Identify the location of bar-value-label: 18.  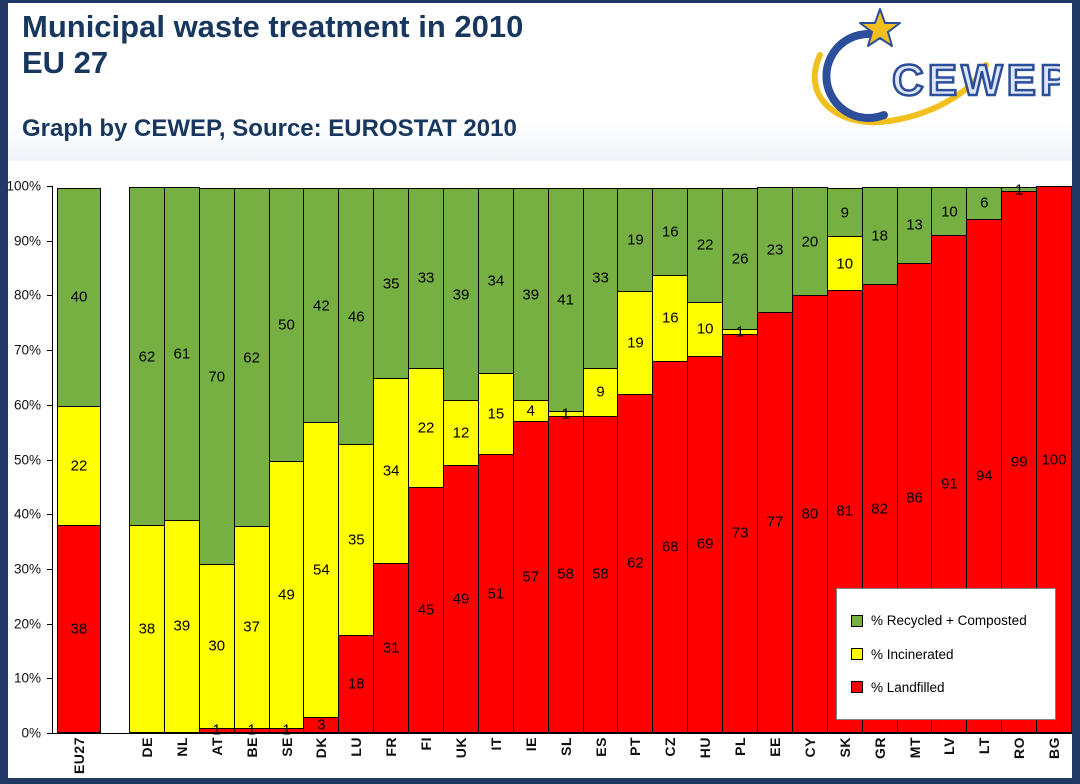
(879, 236).